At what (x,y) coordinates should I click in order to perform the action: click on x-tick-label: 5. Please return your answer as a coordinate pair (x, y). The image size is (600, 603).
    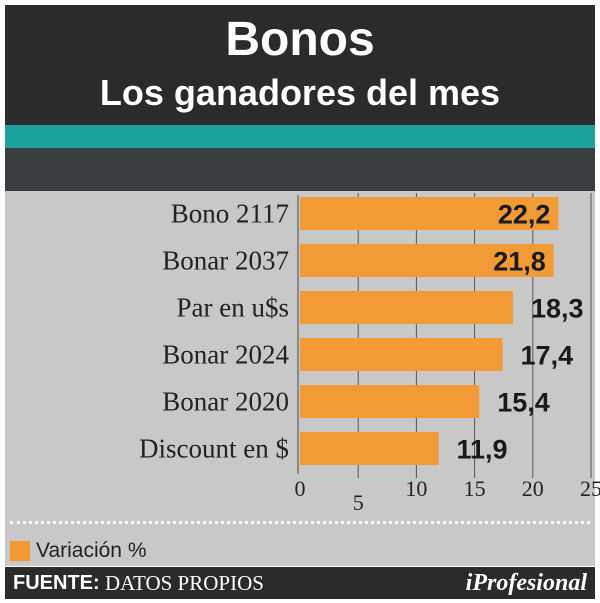
    Looking at the image, I should click on (358, 502).